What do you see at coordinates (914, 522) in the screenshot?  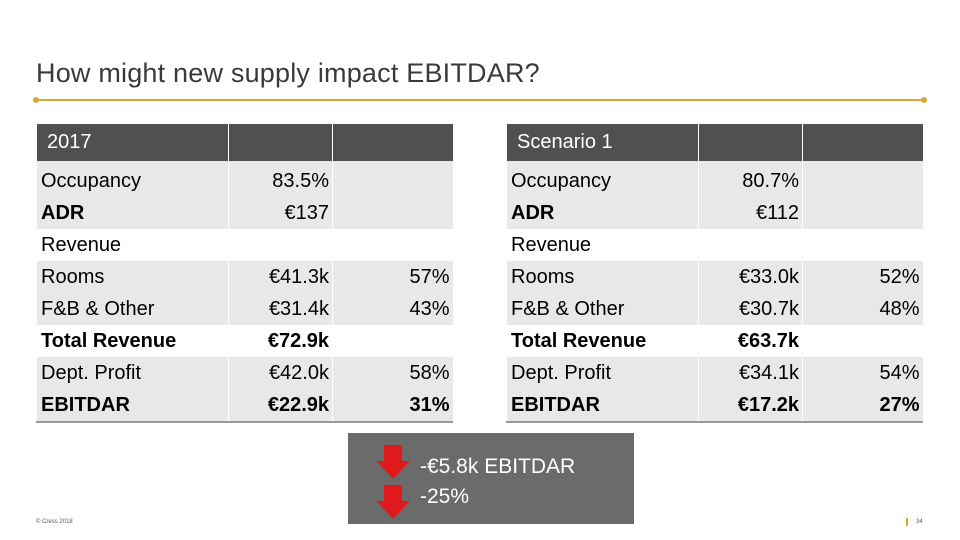 I see `page-number: 34` at bounding box center [914, 522].